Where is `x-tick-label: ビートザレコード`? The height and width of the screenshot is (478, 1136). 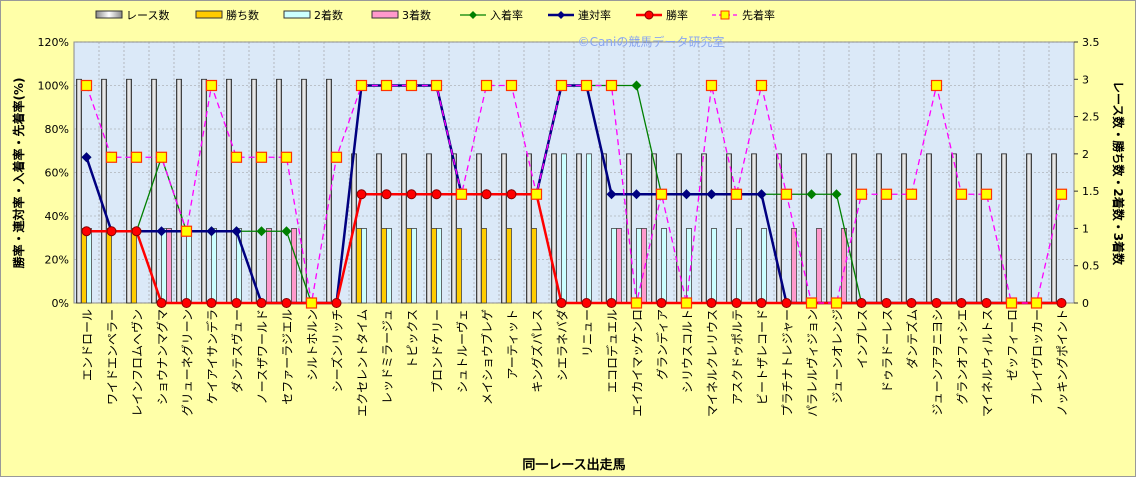
x-tick-label: ビートザレコード is located at coordinates (763, 357).